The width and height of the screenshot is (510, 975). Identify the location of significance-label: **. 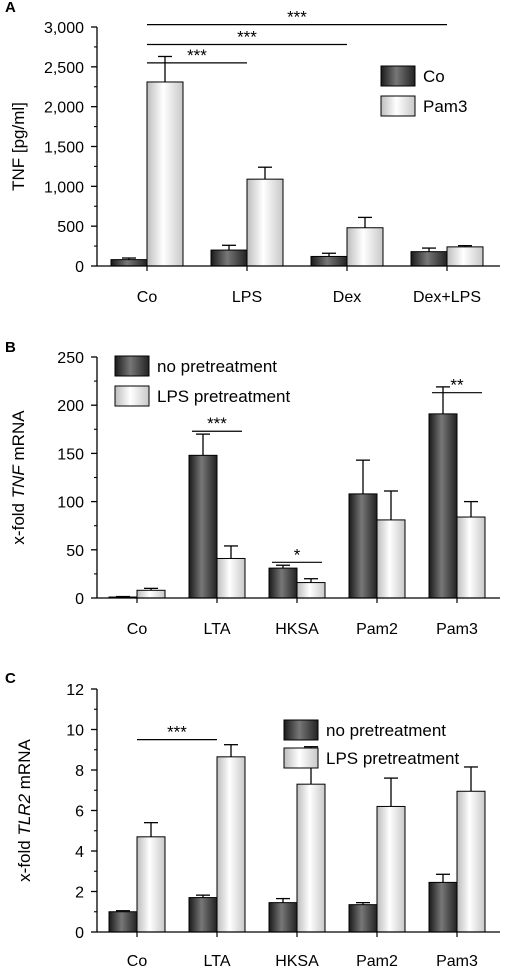
(457, 385).